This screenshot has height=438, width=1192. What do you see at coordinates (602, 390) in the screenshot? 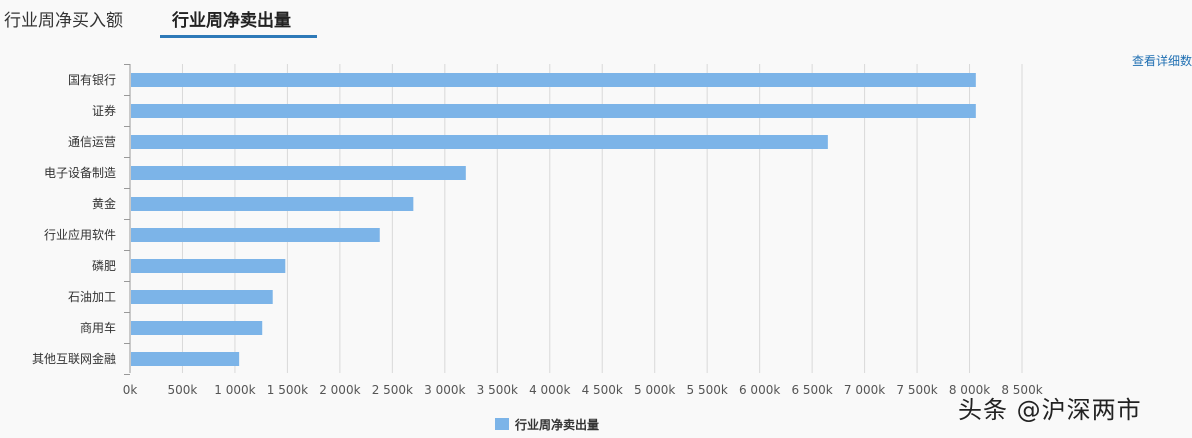
I see `x-tick-label: 4 500k` at bounding box center [602, 390].